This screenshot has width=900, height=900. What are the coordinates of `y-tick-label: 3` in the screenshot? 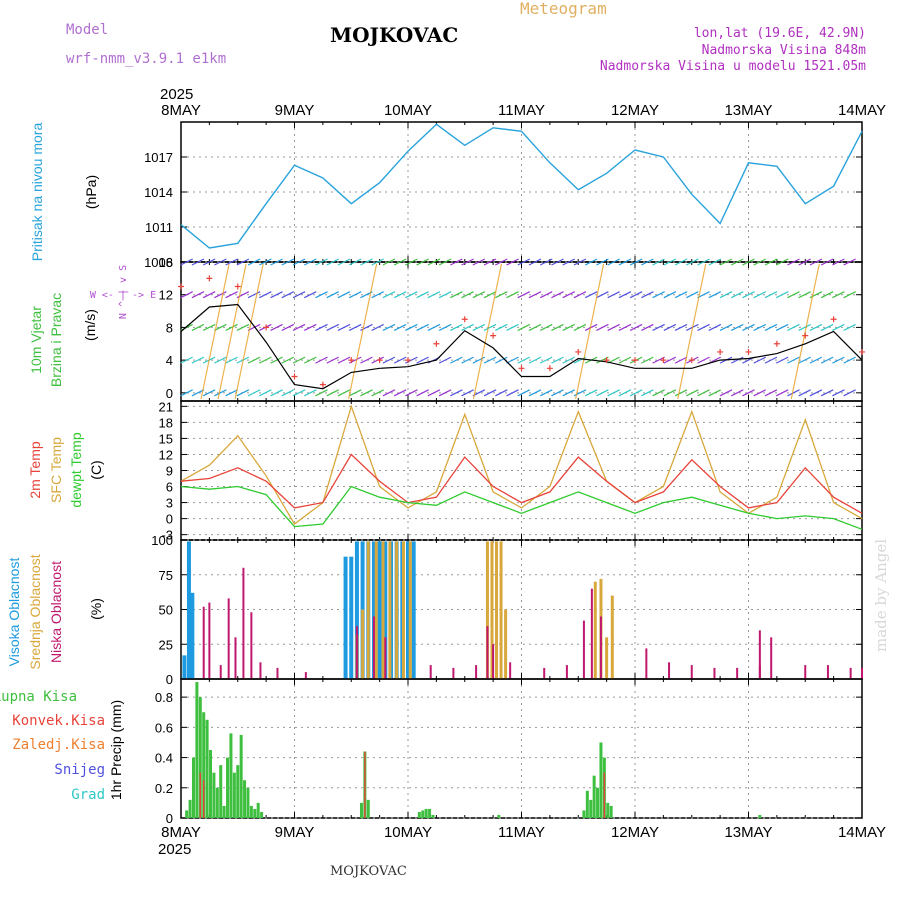 It's located at (169, 503).